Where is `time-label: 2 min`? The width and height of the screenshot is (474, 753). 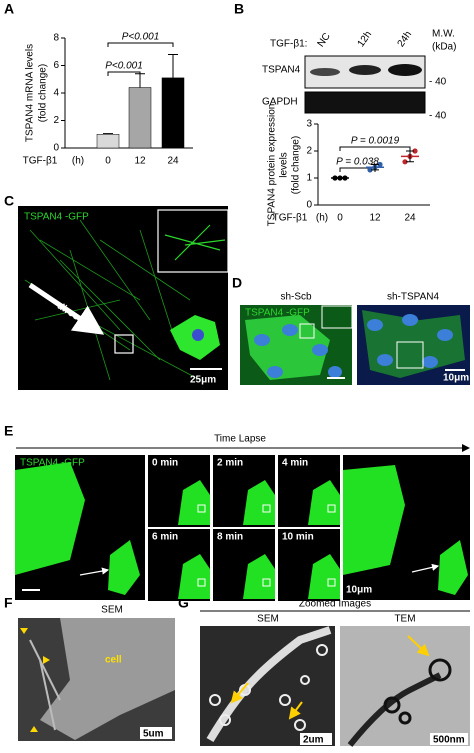
time-label: 2 min is located at coordinates (230, 463).